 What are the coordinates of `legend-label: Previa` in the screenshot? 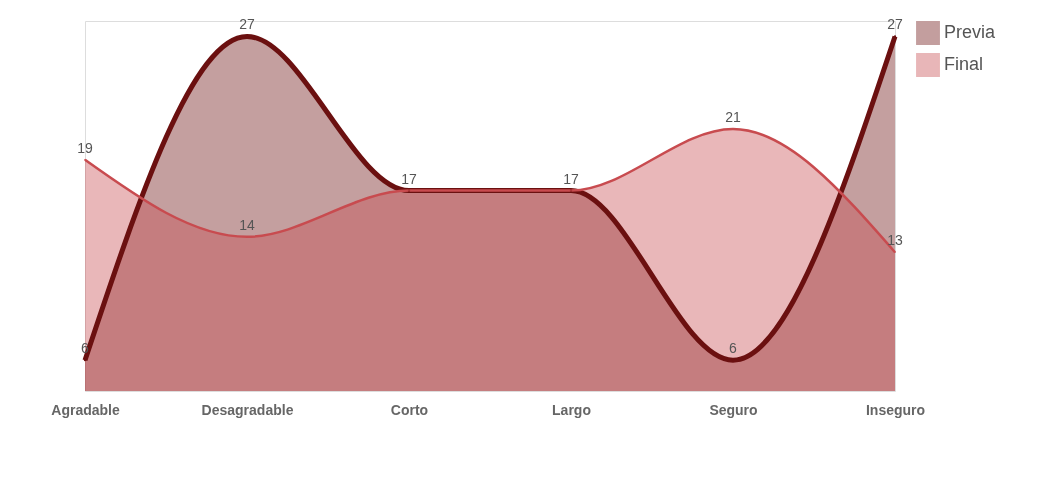 It's located at (970, 32).